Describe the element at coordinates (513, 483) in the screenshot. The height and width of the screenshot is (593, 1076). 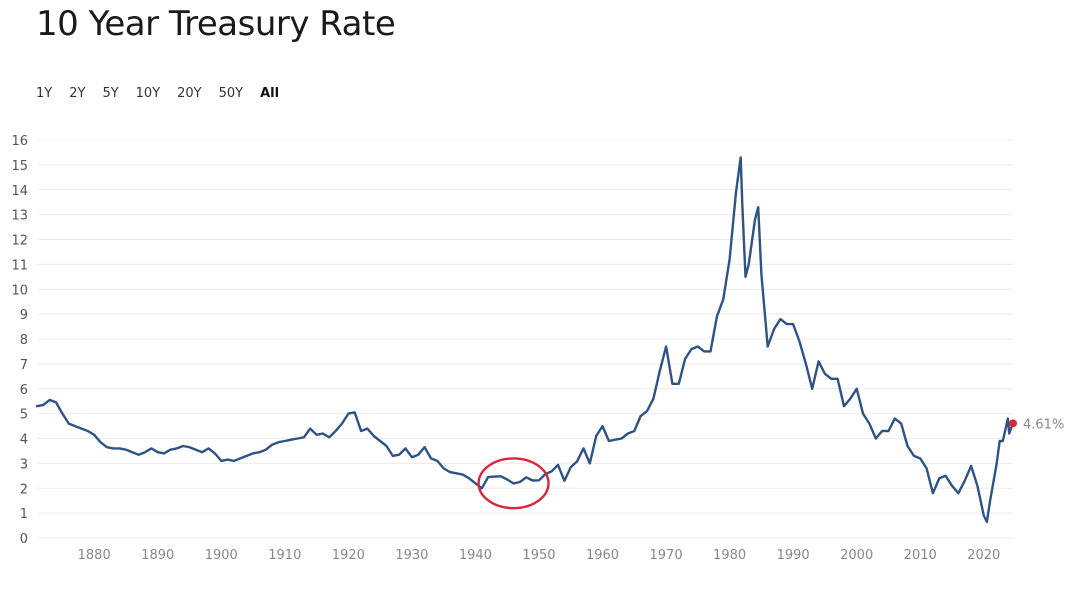
I see `highlight-circle` at that location.